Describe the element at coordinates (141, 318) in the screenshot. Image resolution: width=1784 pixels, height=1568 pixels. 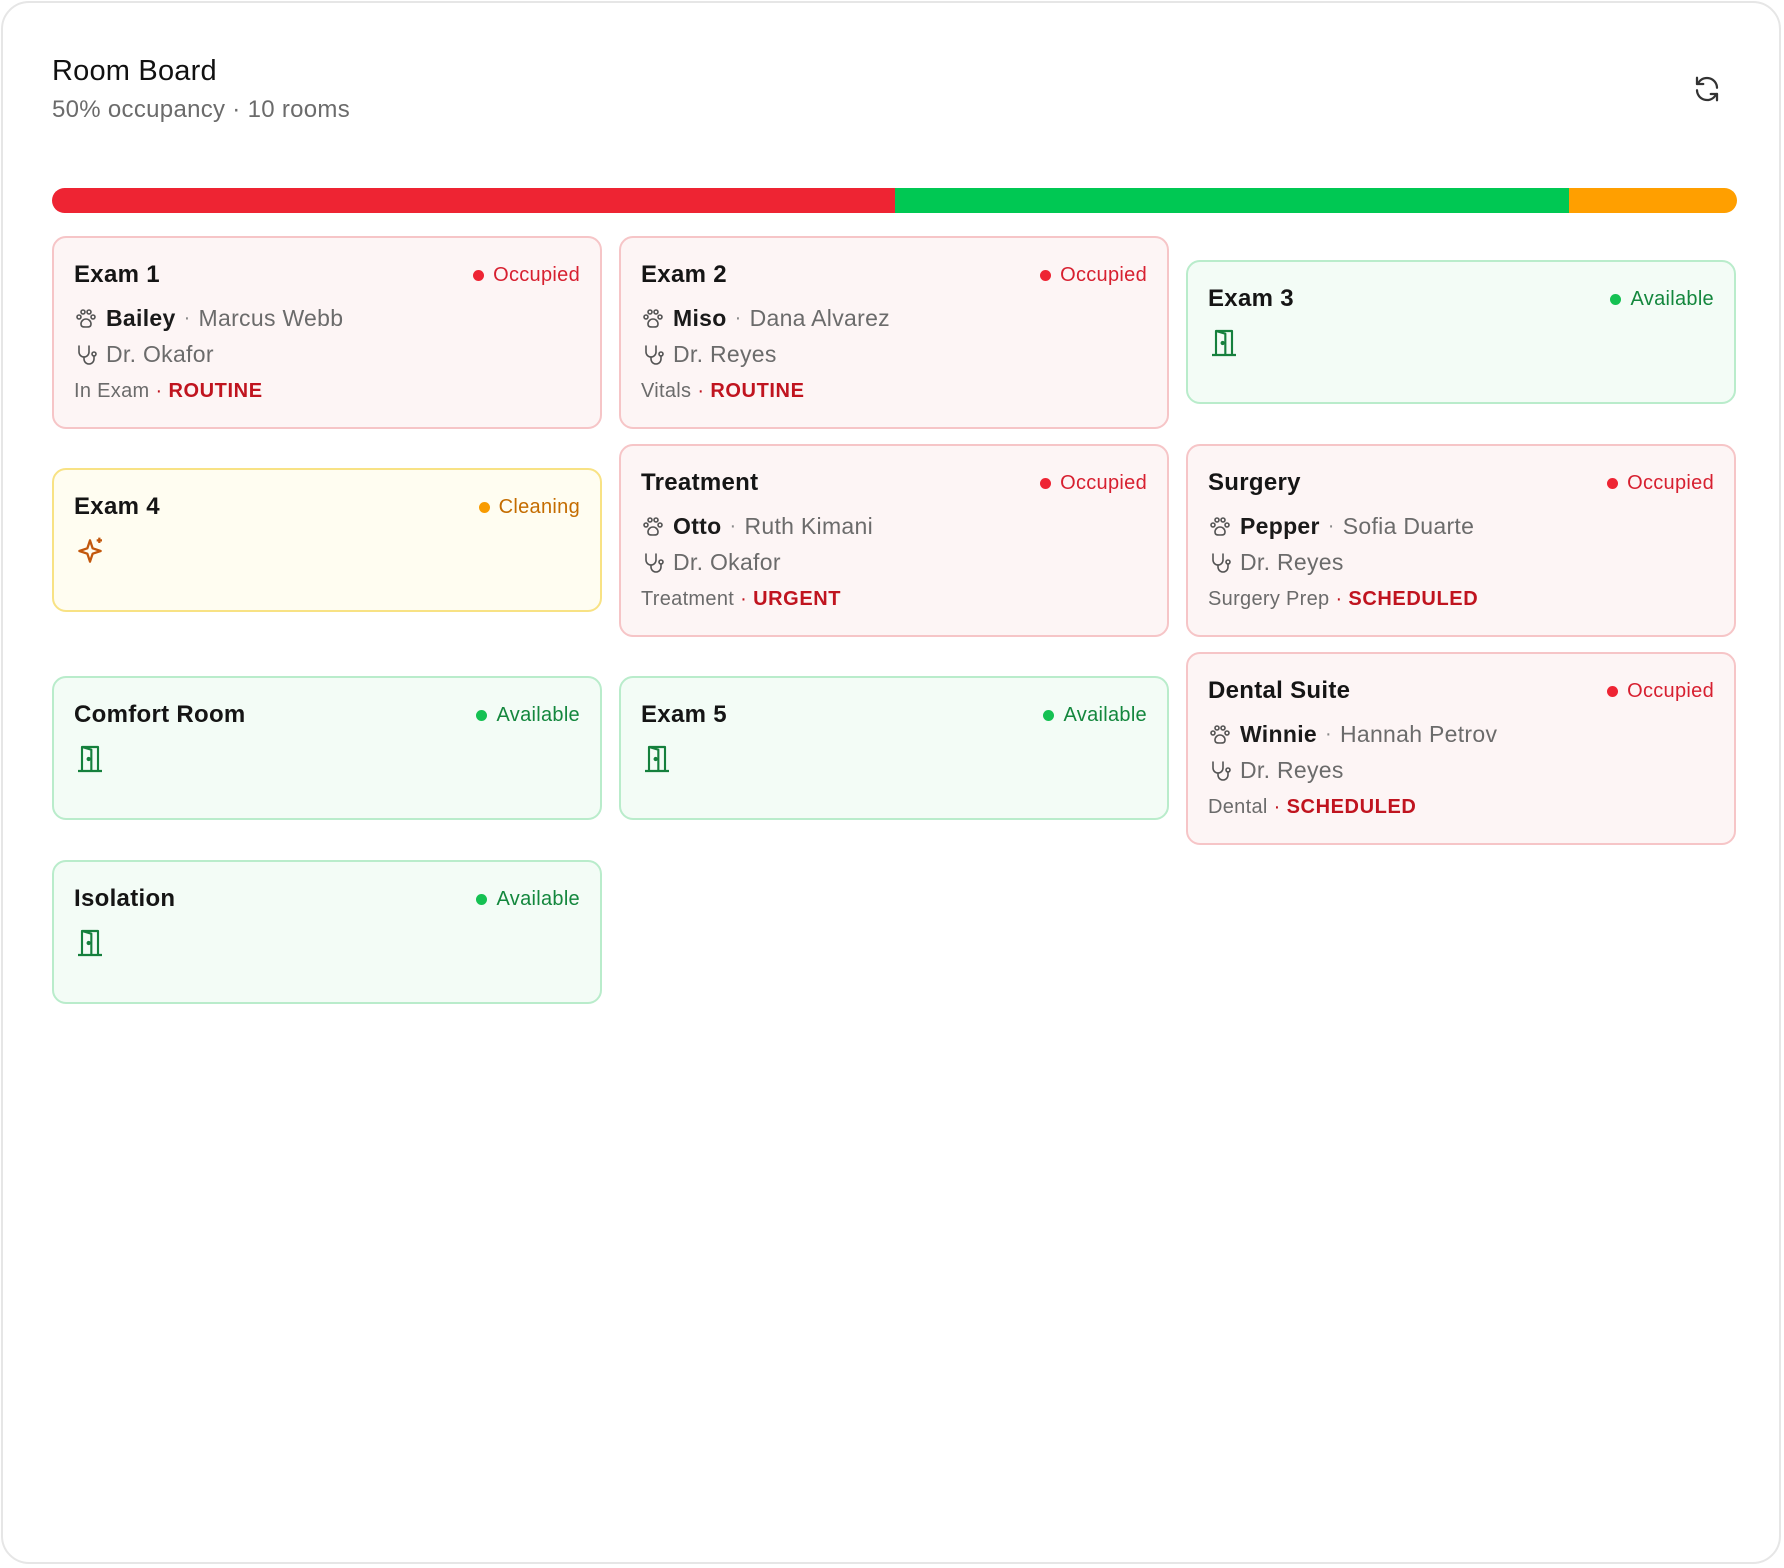
I see `pet-name: Bailey` at that location.